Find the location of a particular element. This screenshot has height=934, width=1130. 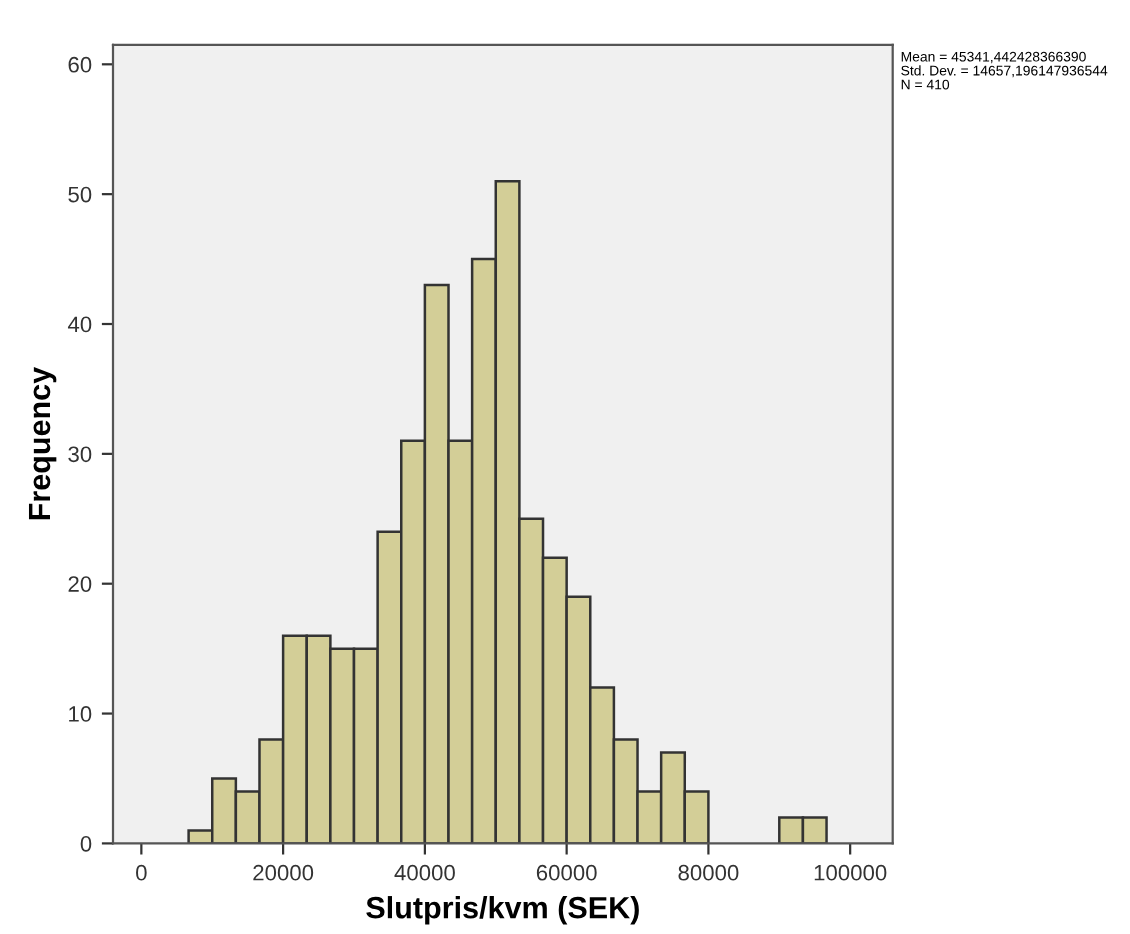

x-tick-label: 80000 is located at coordinates (708, 872).